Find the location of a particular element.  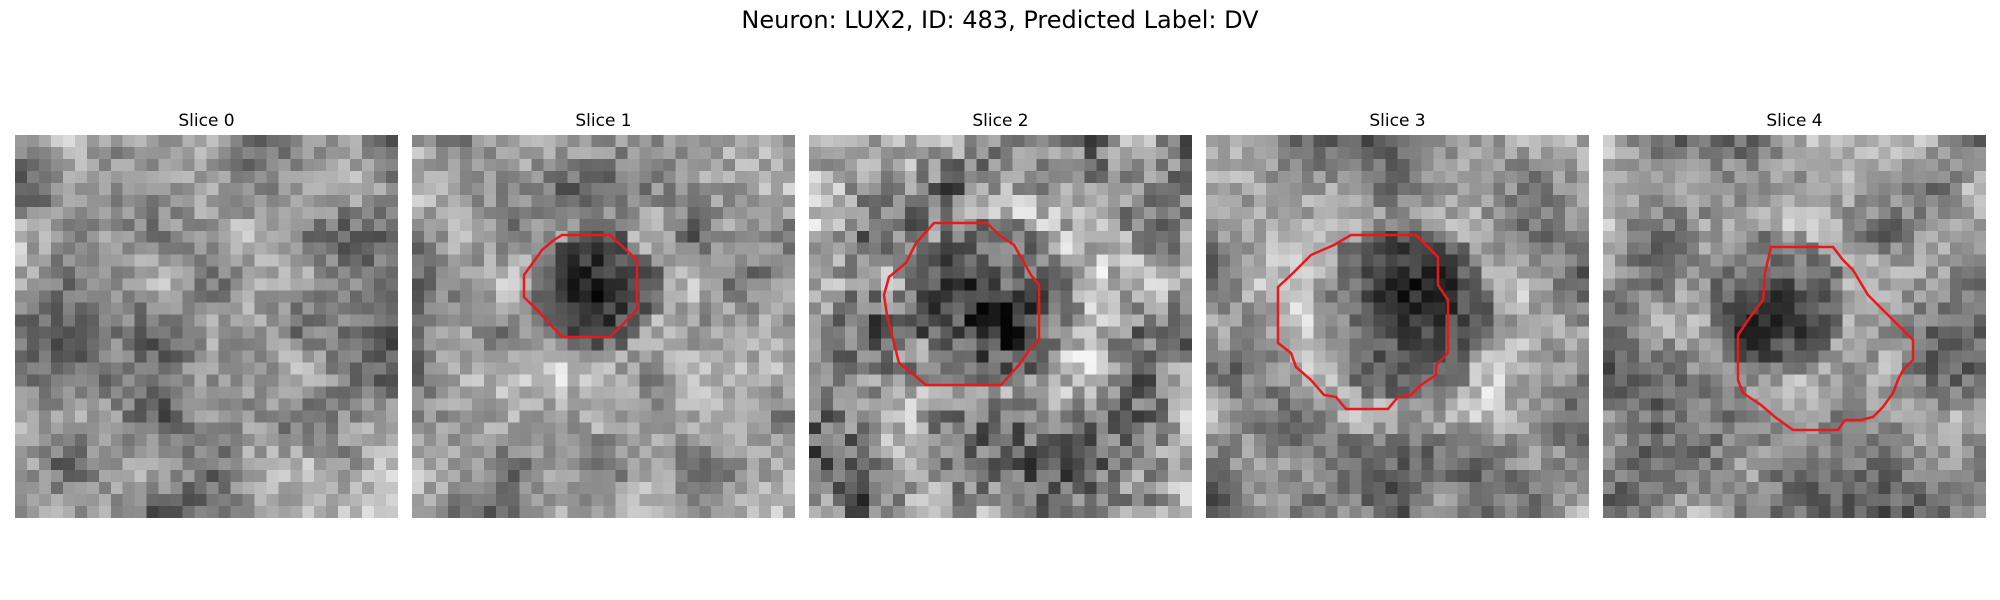

slice-panel-3: Slice 3 is located at coordinates (1397, 314).